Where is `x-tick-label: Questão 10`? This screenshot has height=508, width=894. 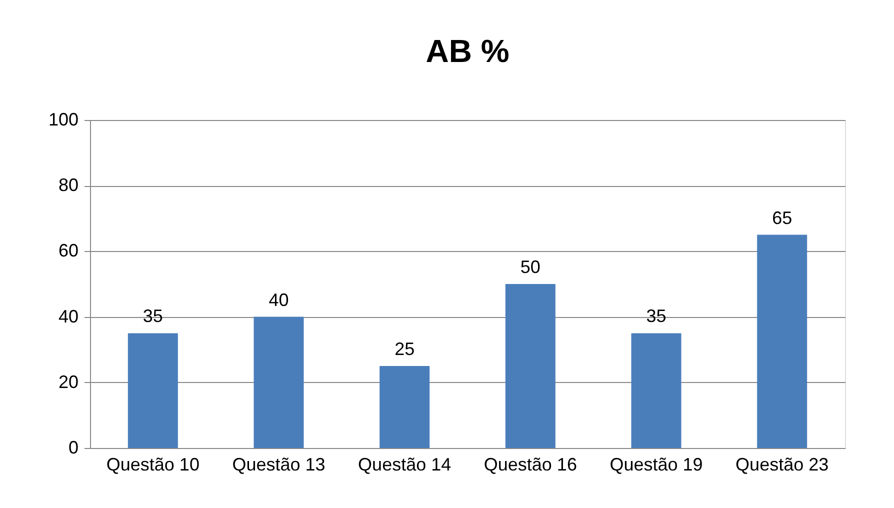 x-tick-label: Questão 10 is located at coordinates (153, 464).